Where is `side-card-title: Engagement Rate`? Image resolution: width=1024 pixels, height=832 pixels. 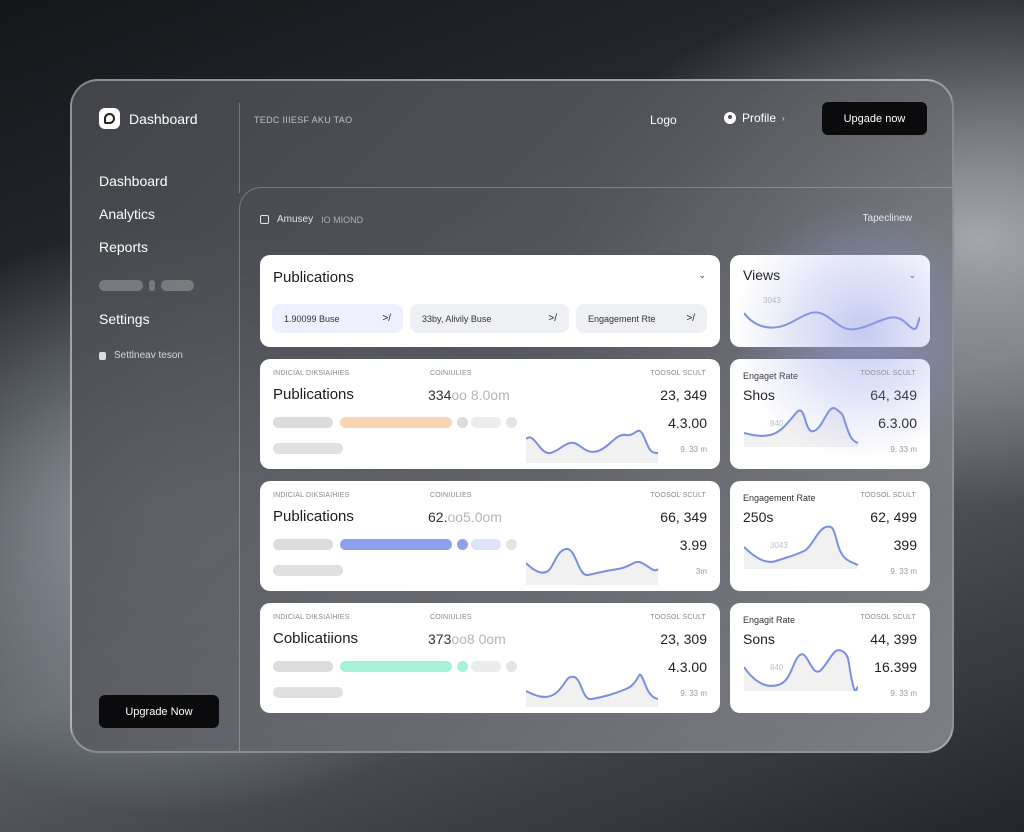 side-card-title: Engagement Rate is located at coordinates (779, 498).